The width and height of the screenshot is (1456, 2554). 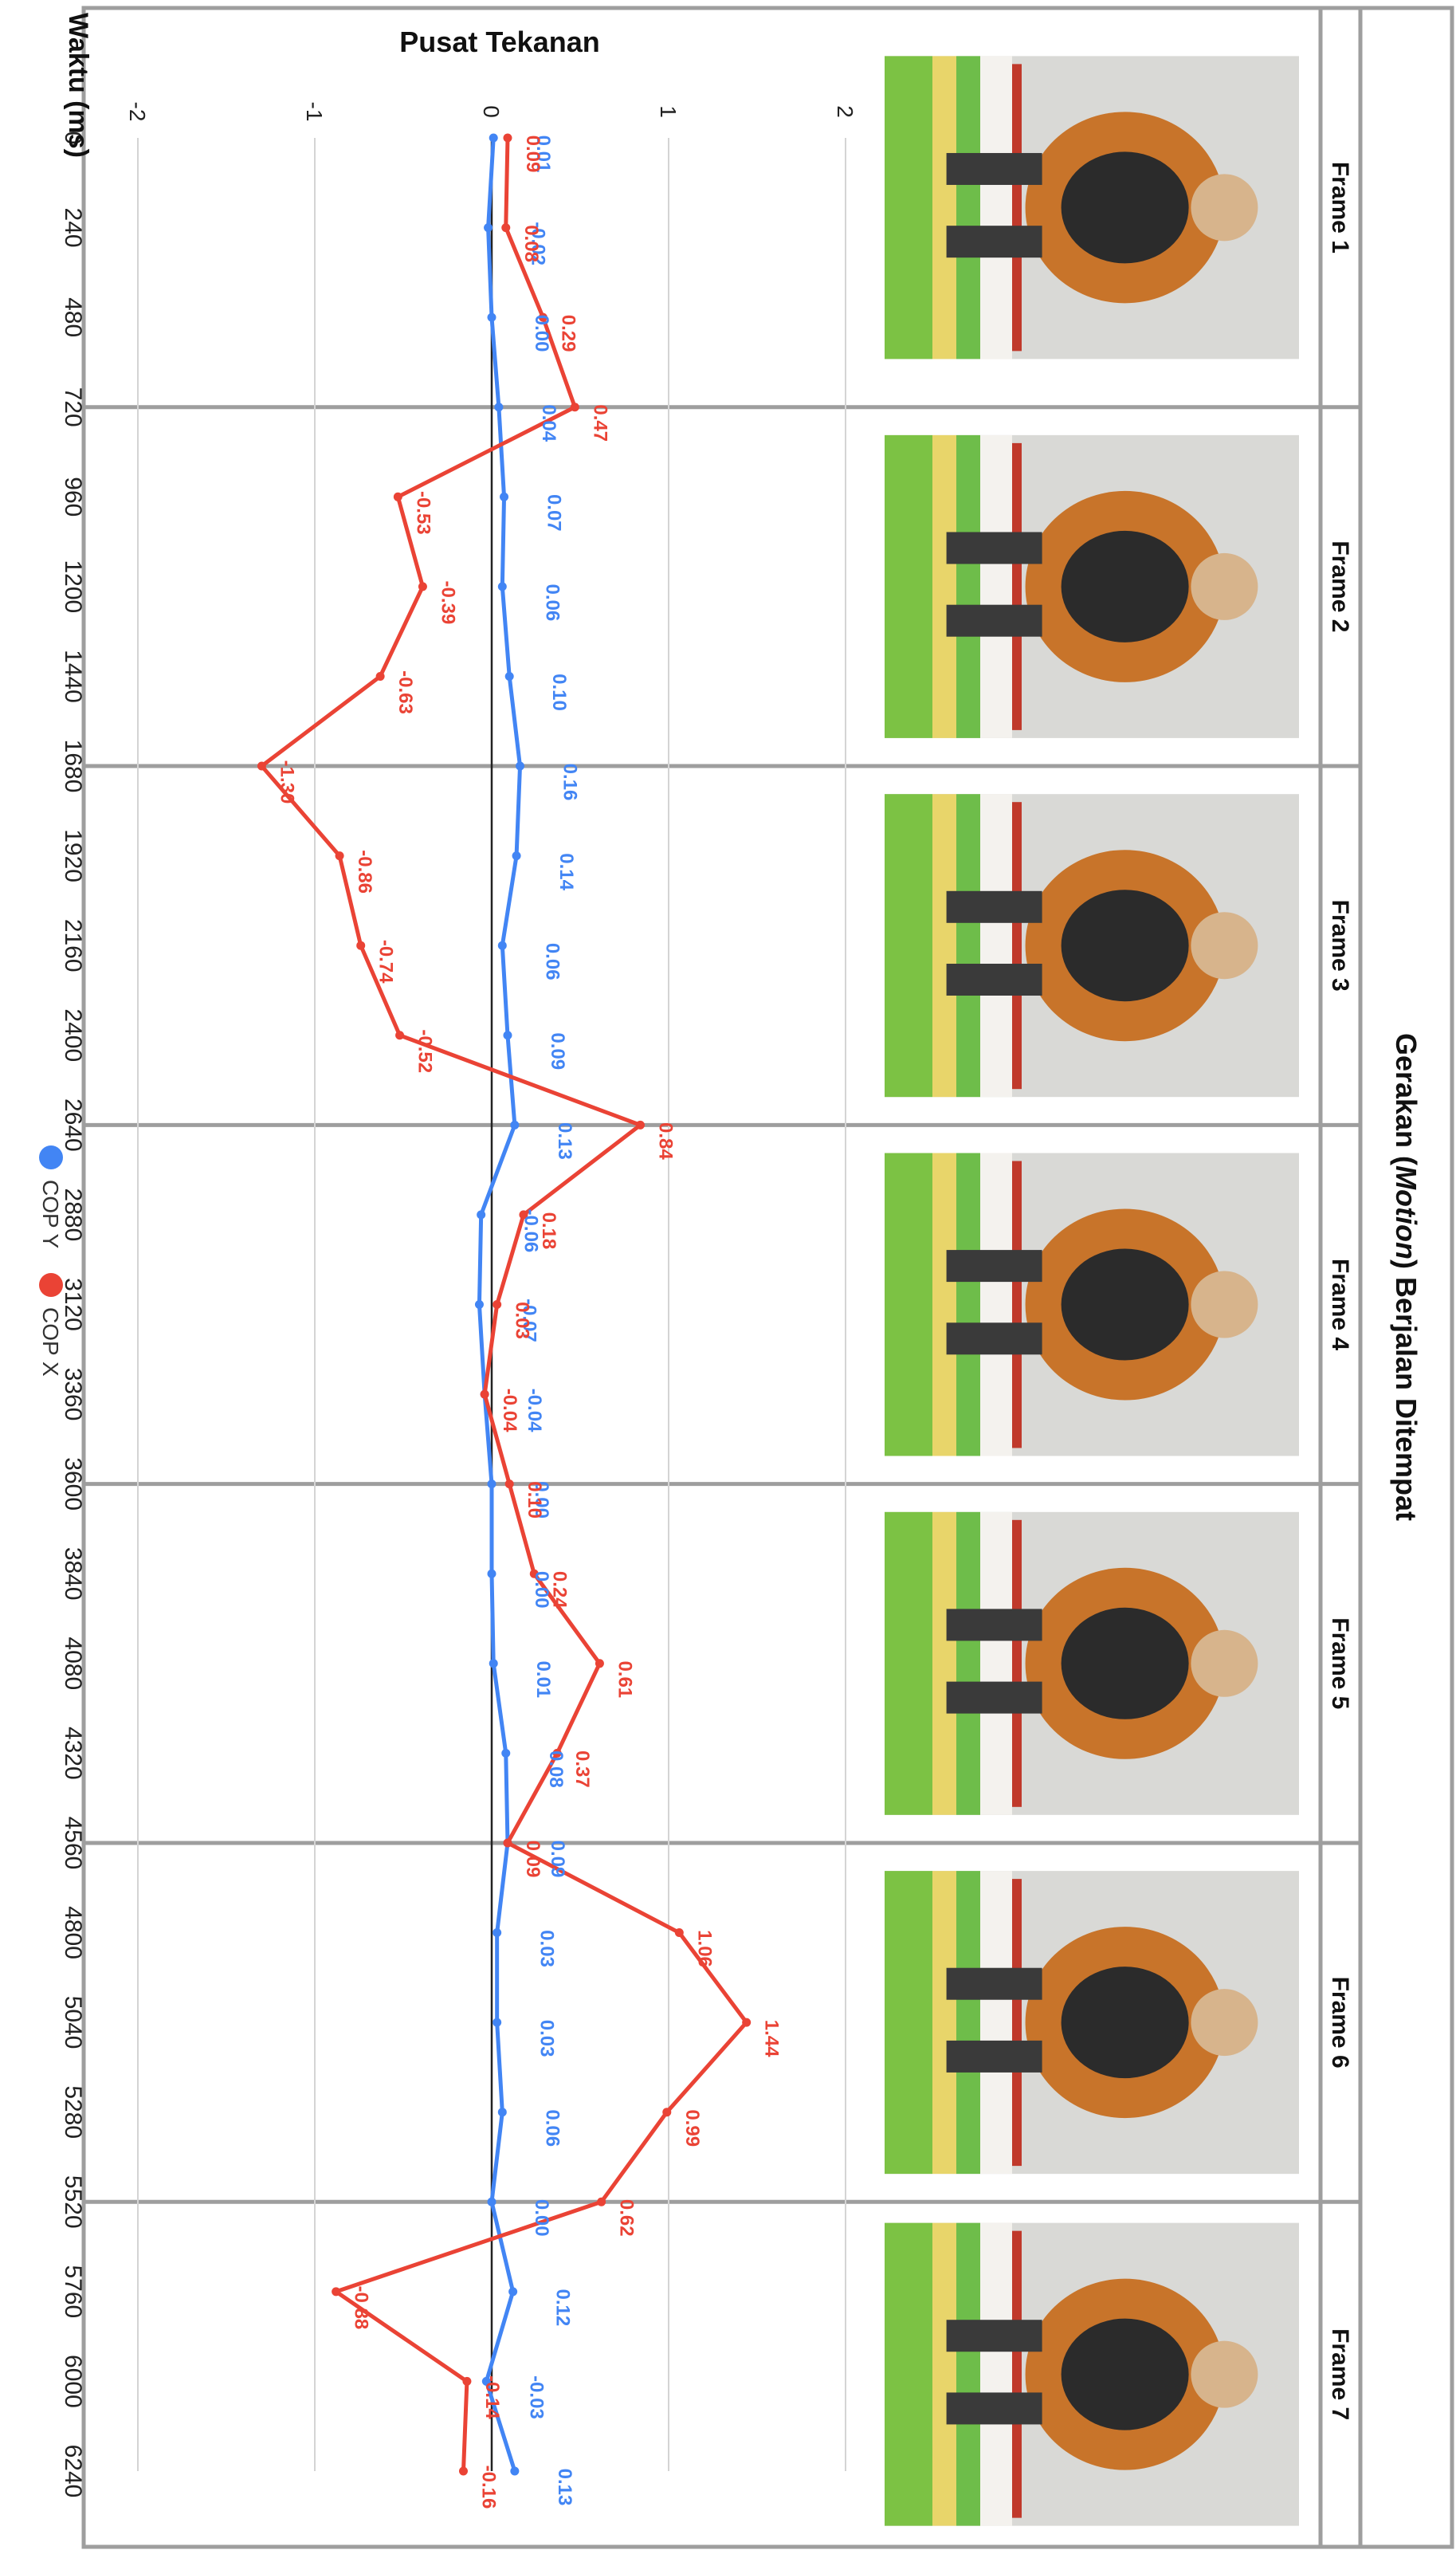 What do you see at coordinates (1340, 1304) in the screenshot?
I see `frame-label: Frame 4` at bounding box center [1340, 1304].